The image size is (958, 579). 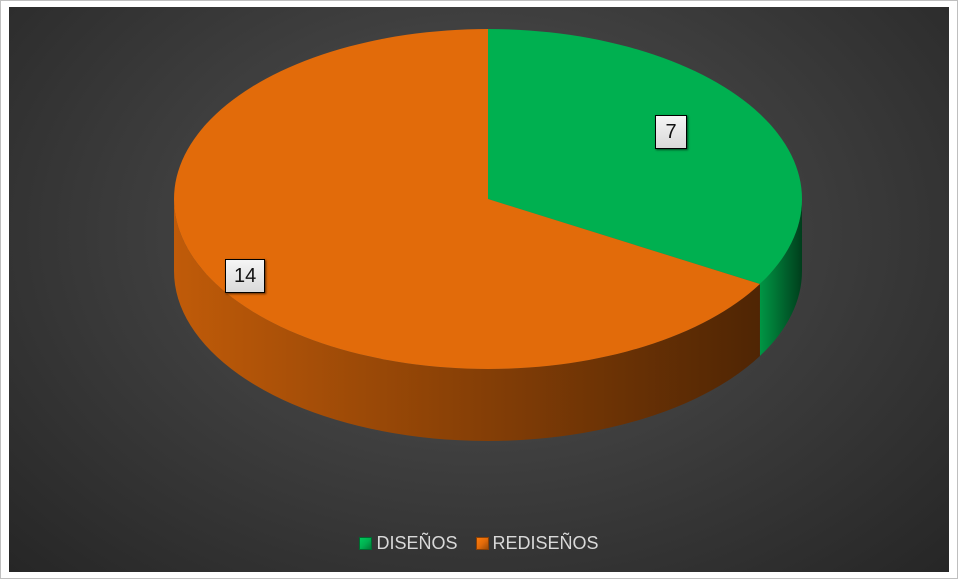 I want to click on legend-label-redisenos: REDISEÑOS, so click(x=545, y=543).